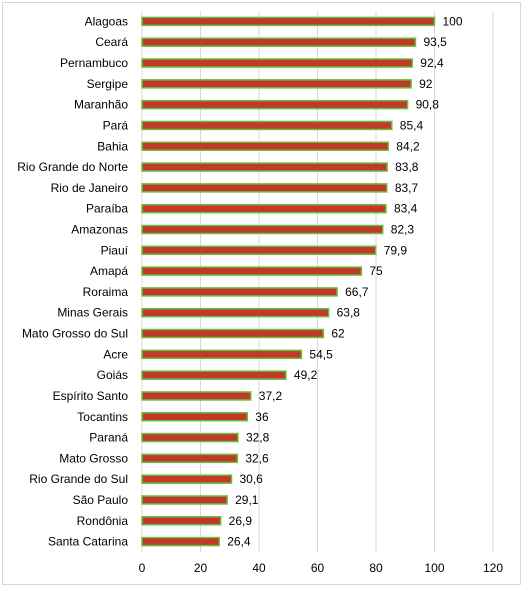  What do you see at coordinates (109, 271) in the screenshot?
I see `category-label: Amapá` at bounding box center [109, 271].